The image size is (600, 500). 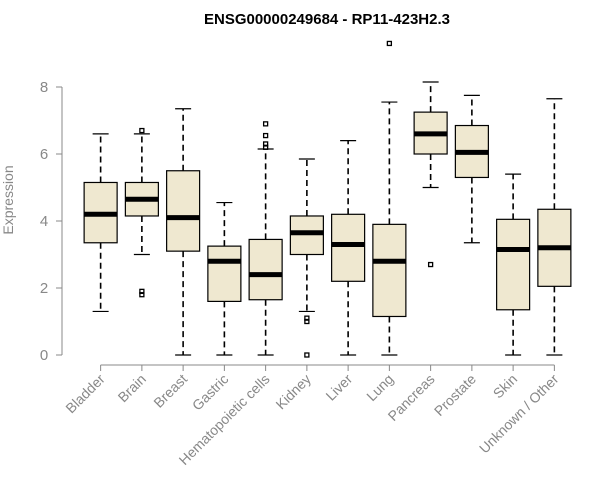 What do you see at coordinates (85, 394) in the screenshot?
I see `x-tick-label: Bladder` at bounding box center [85, 394].